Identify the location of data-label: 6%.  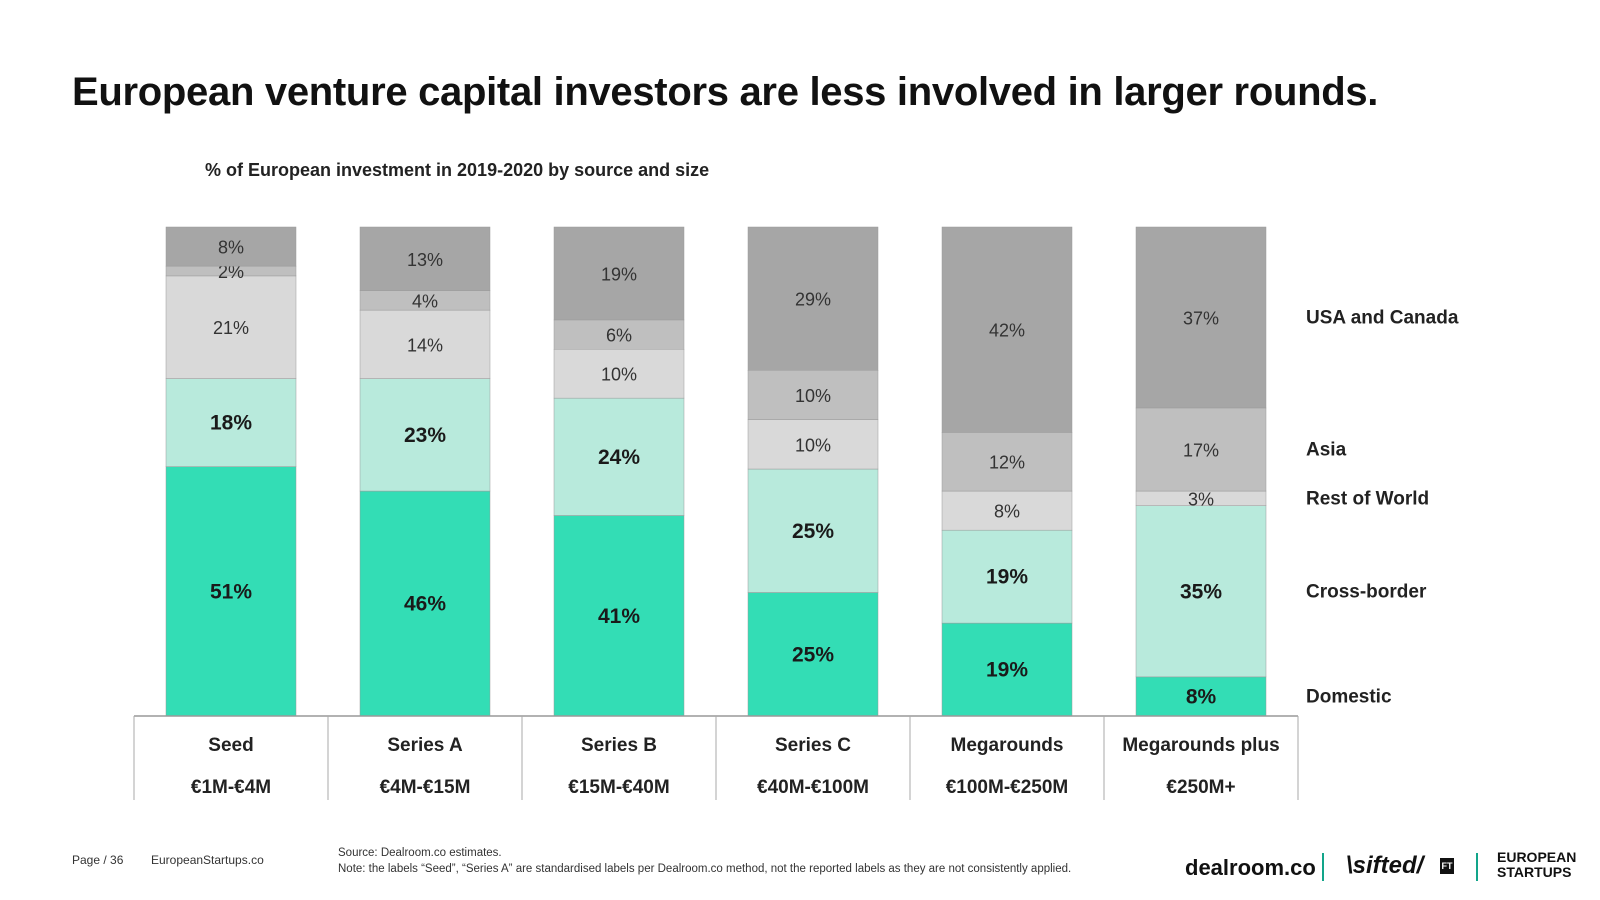
(619, 336).